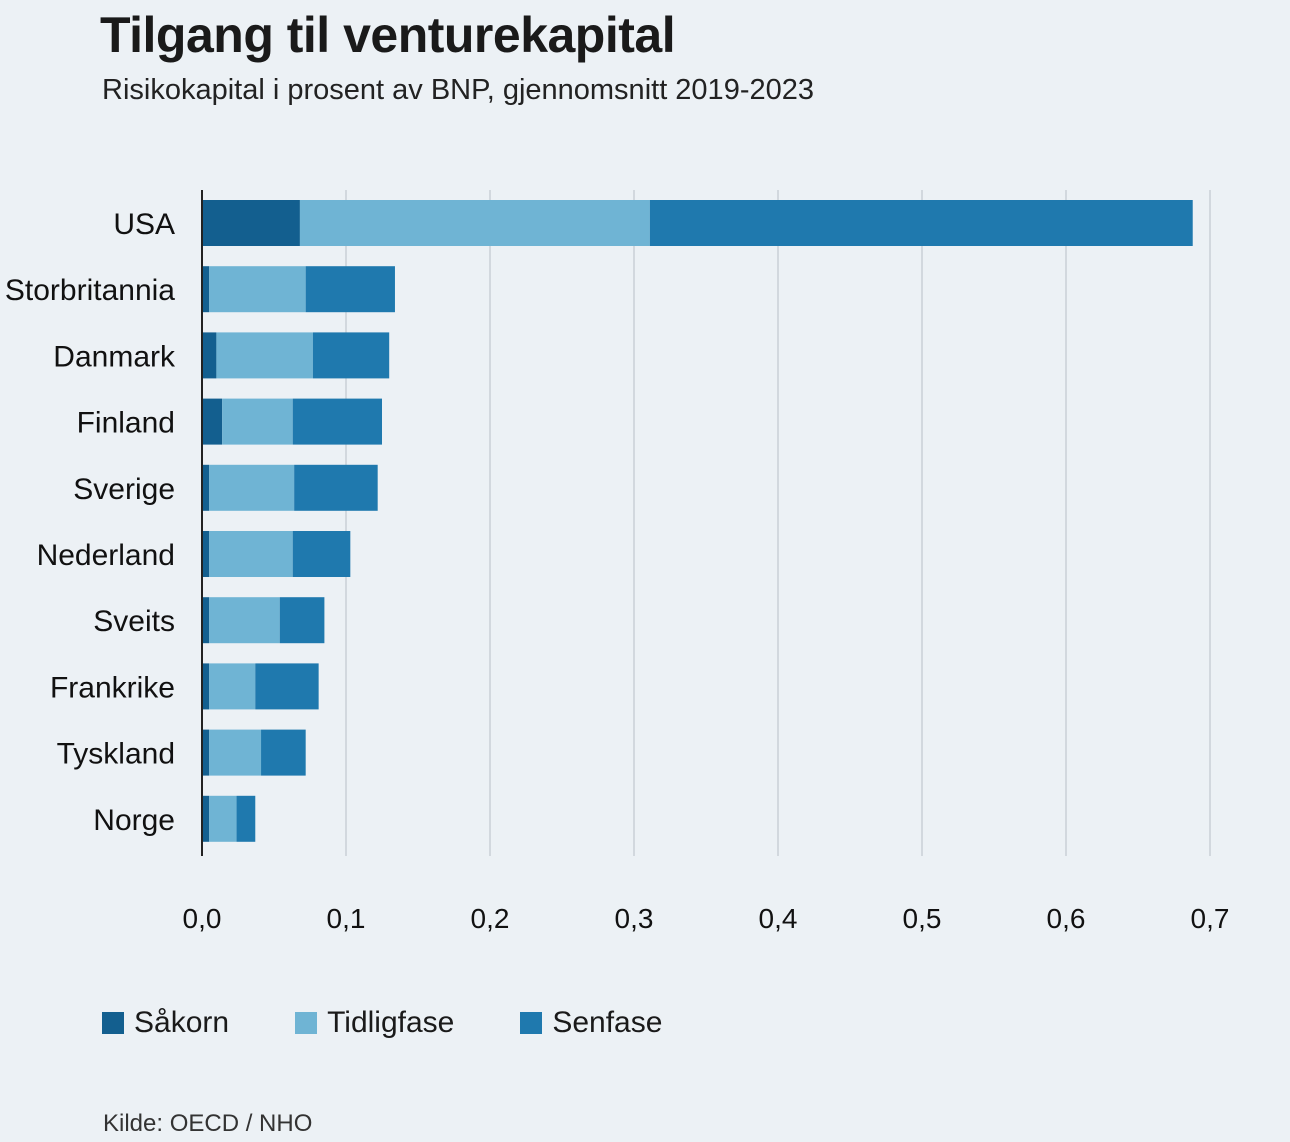 The image size is (1290, 1142). I want to click on legend-item-sakorn: Såkorn, so click(165, 1023).